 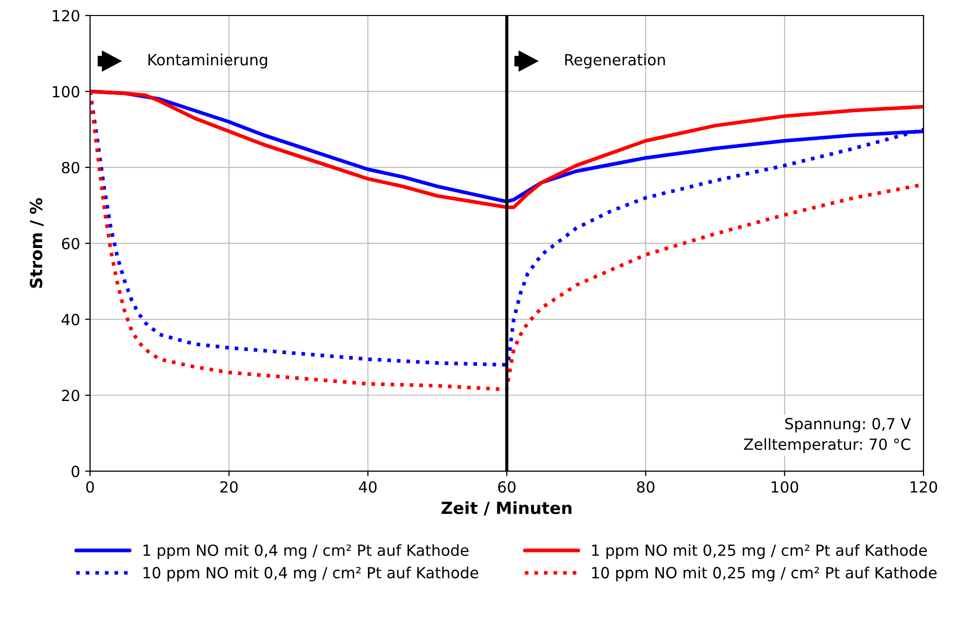 I want to click on y-tick-label: 40, so click(x=71, y=320).